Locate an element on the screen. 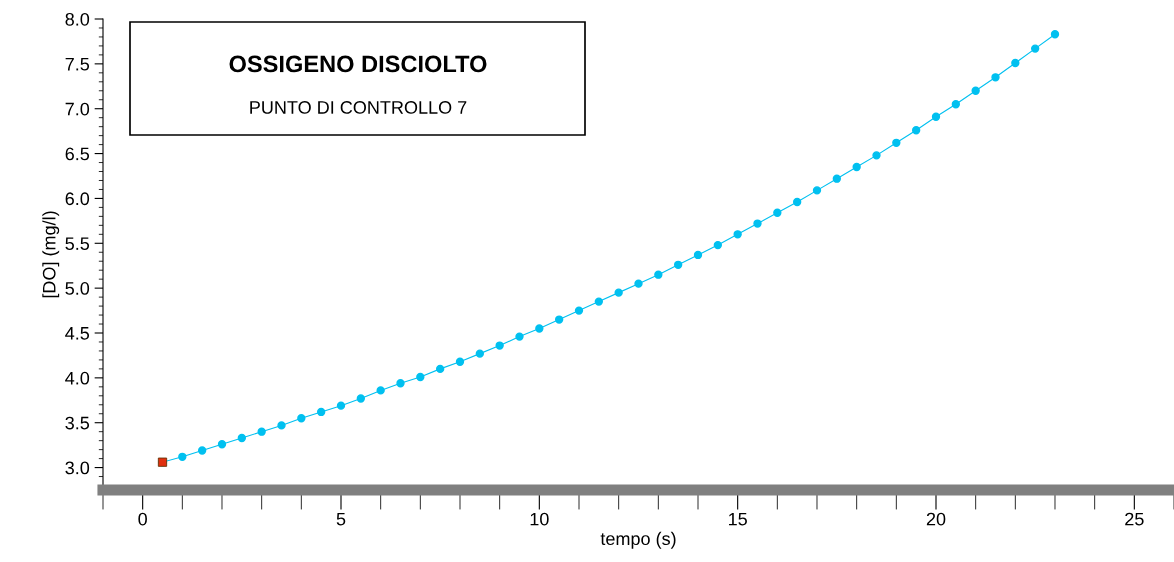 The height and width of the screenshot is (562, 1174). y-tick-label: 4.5 is located at coordinates (77, 333).